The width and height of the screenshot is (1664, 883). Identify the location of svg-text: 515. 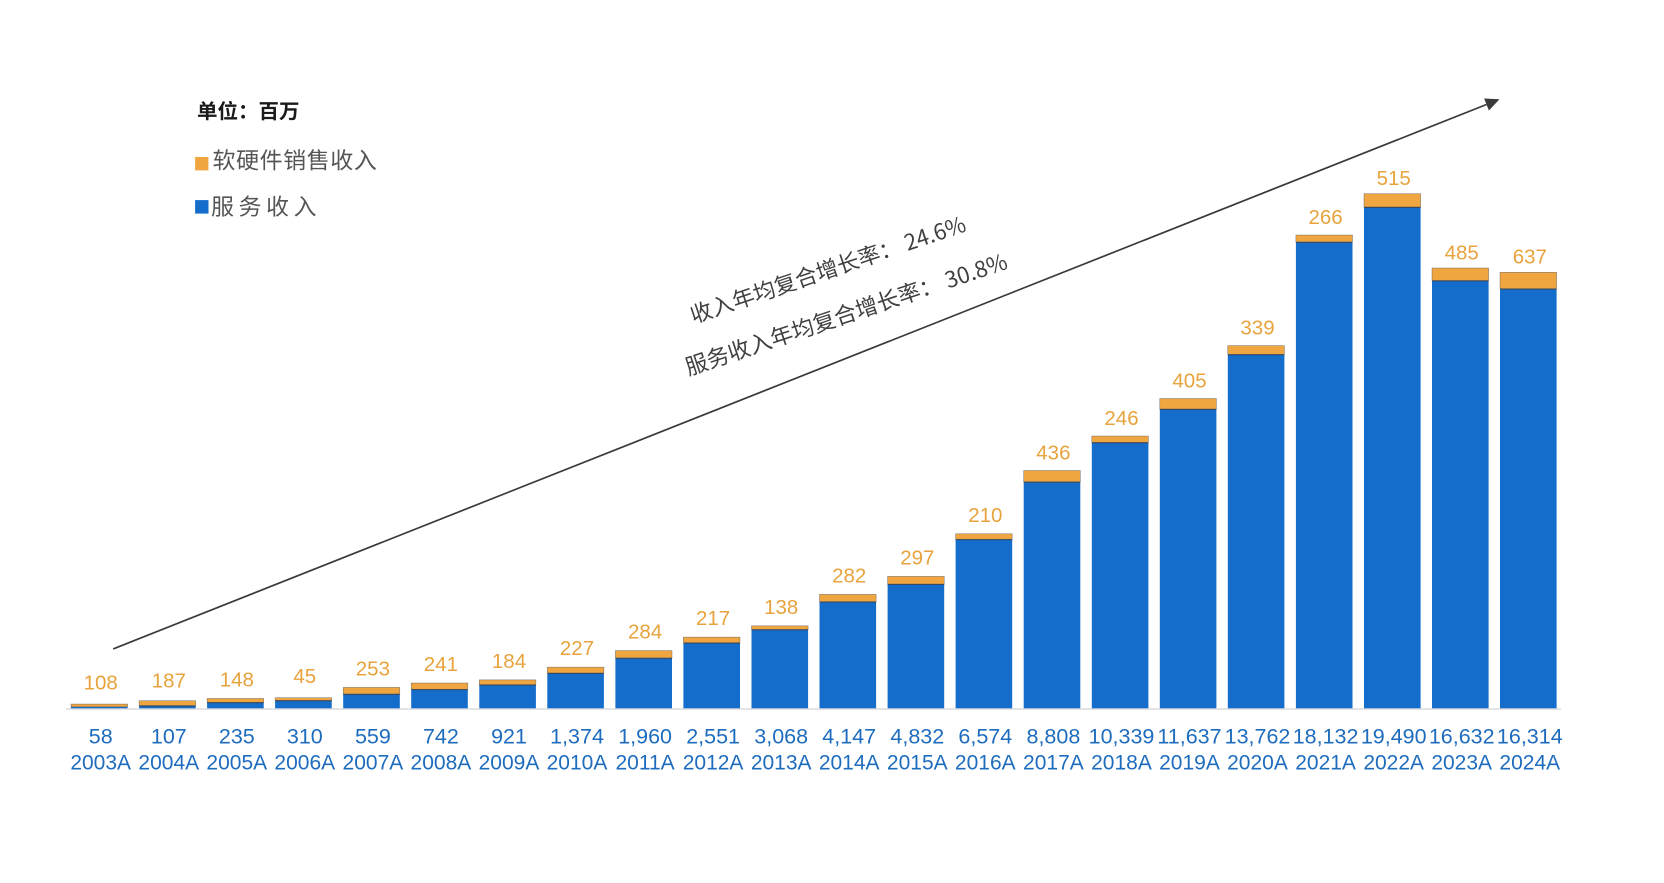
(1394, 178).